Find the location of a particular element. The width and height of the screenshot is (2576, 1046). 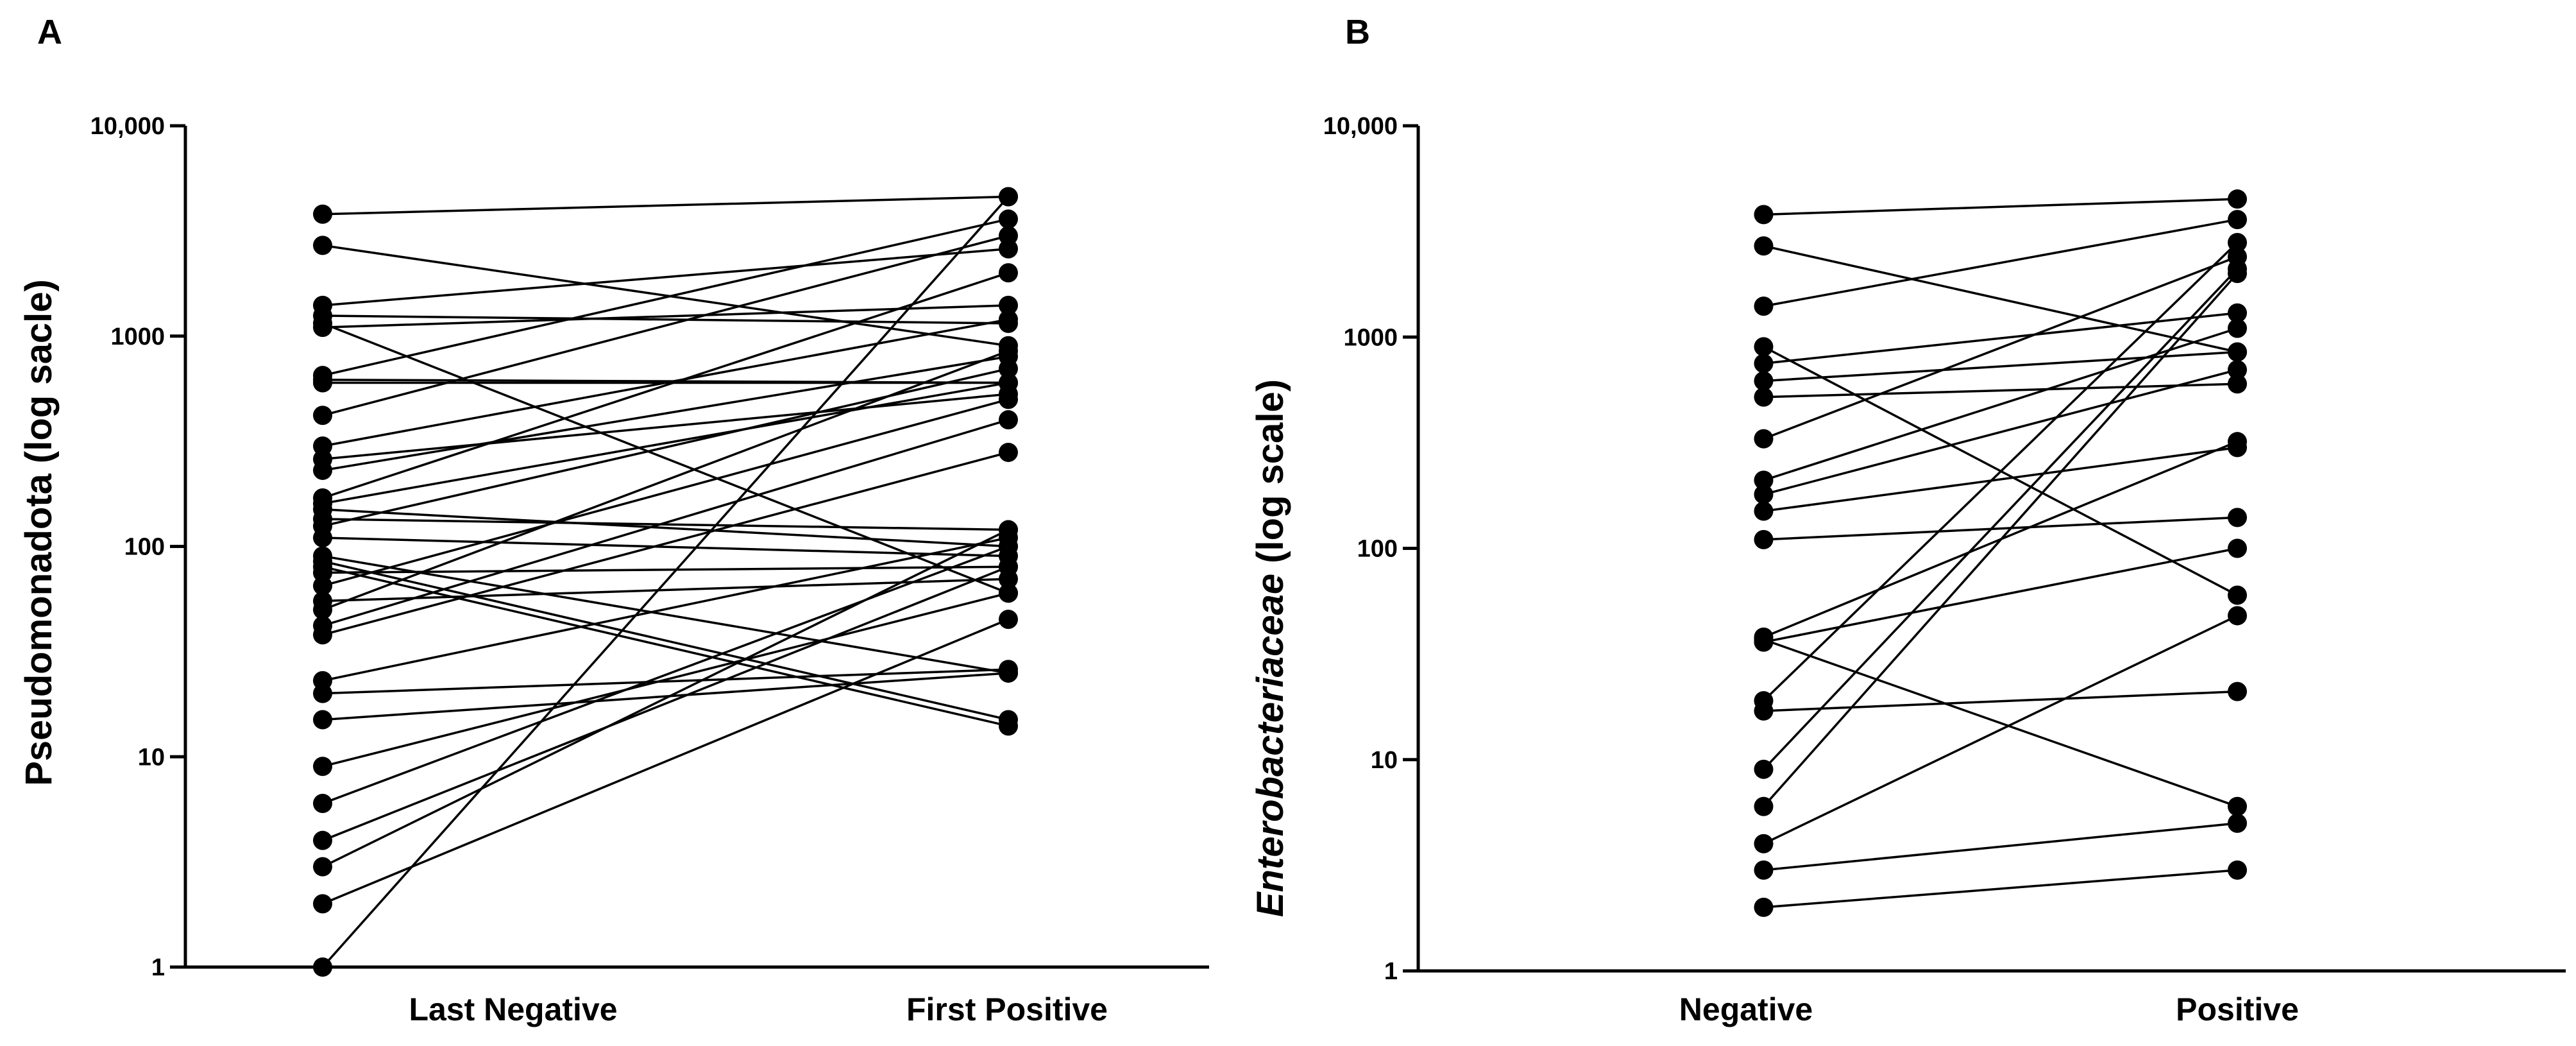

panel-b-pair-lines is located at coordinates (2001, 553).